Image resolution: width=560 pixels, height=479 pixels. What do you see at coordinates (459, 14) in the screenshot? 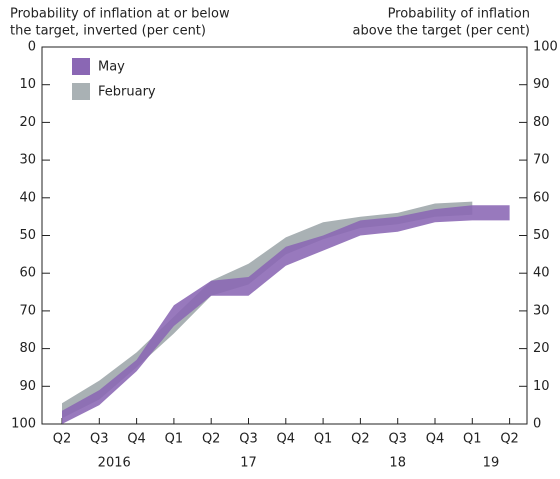
I see `y2-title-line: Probability of inflation` at bounding box center [459, 14].